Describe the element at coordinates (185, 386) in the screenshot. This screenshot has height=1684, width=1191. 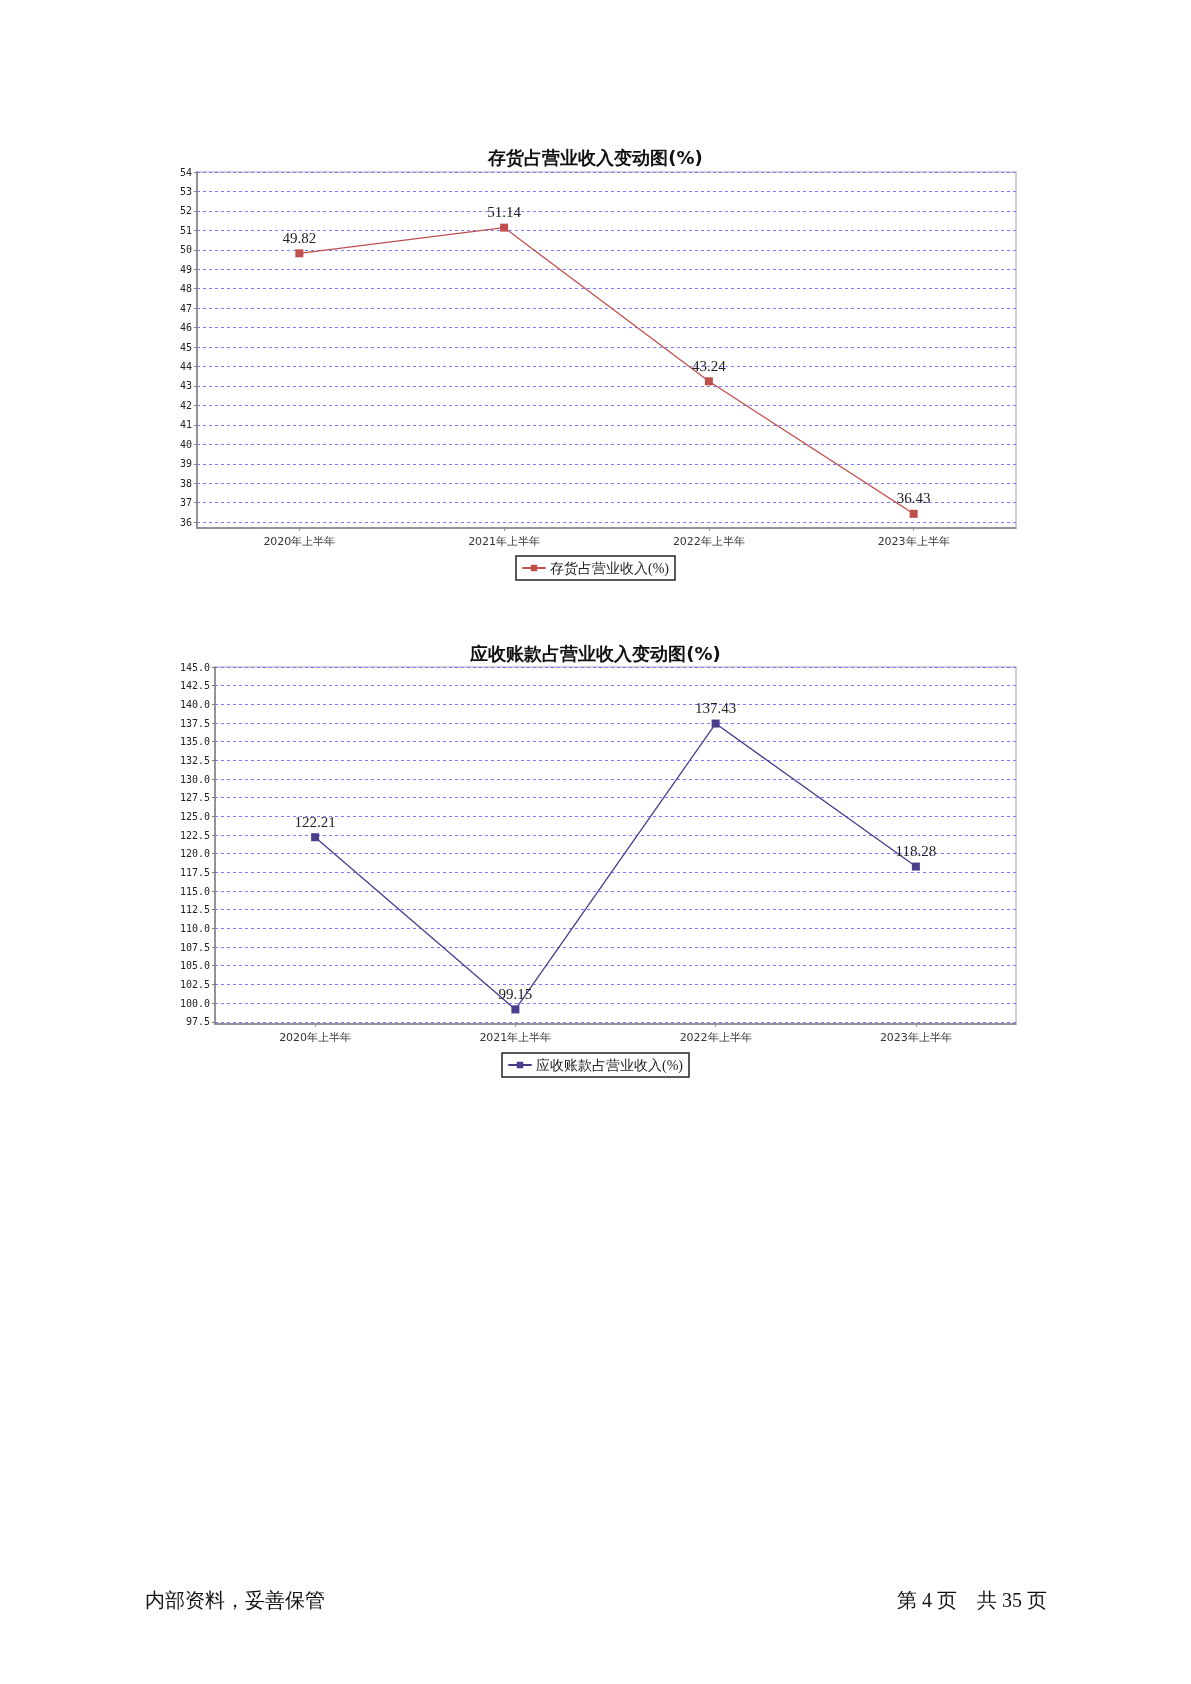
I see `y-tick-label: 43` at that location.